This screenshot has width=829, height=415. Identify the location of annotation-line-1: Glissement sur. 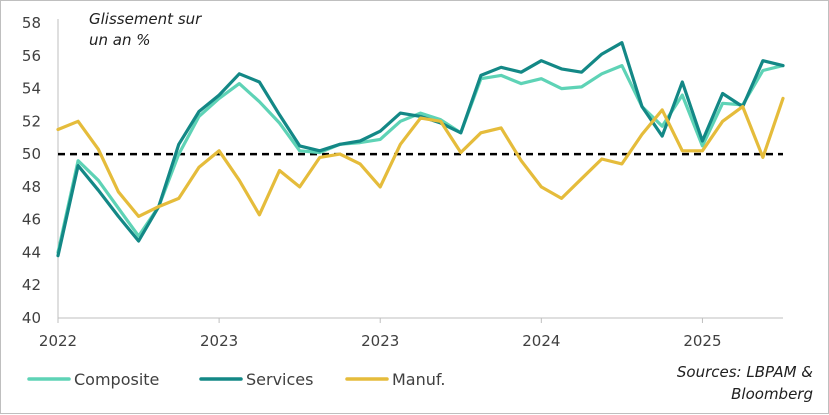
(145, 19).